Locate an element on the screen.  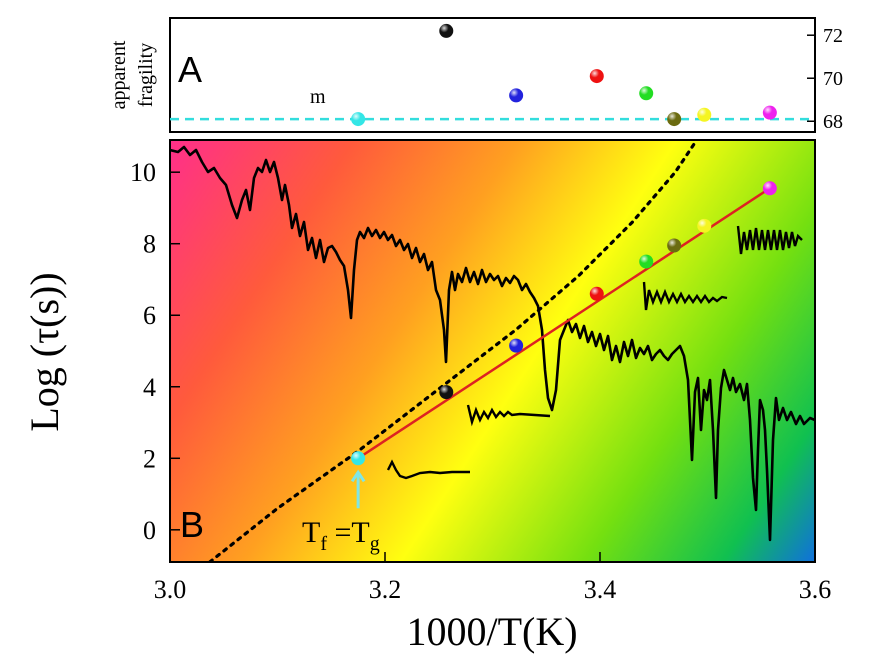
panel-b-point-2-shine is located at coordinates (516, 345).